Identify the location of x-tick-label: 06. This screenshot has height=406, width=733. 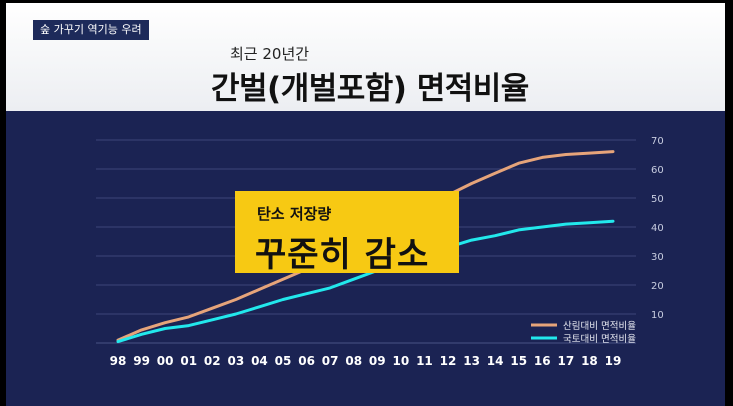
(306, 361).